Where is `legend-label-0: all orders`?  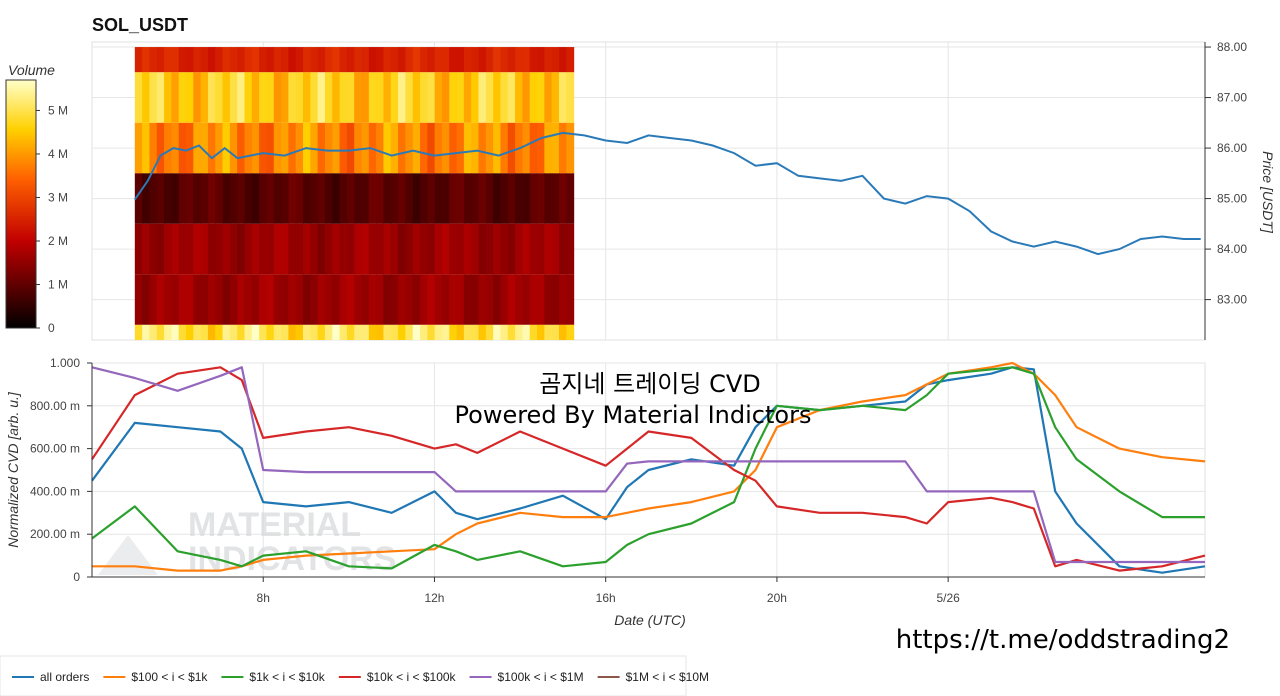
legend-label-0: all orders is located at coordinates (64, 677).